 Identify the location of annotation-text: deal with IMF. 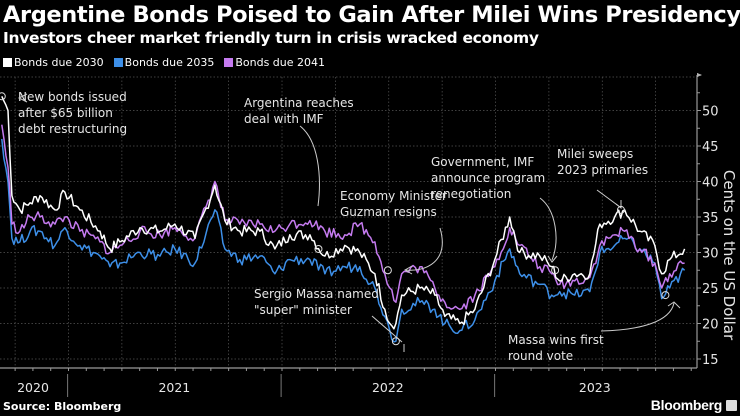
(284, 119).